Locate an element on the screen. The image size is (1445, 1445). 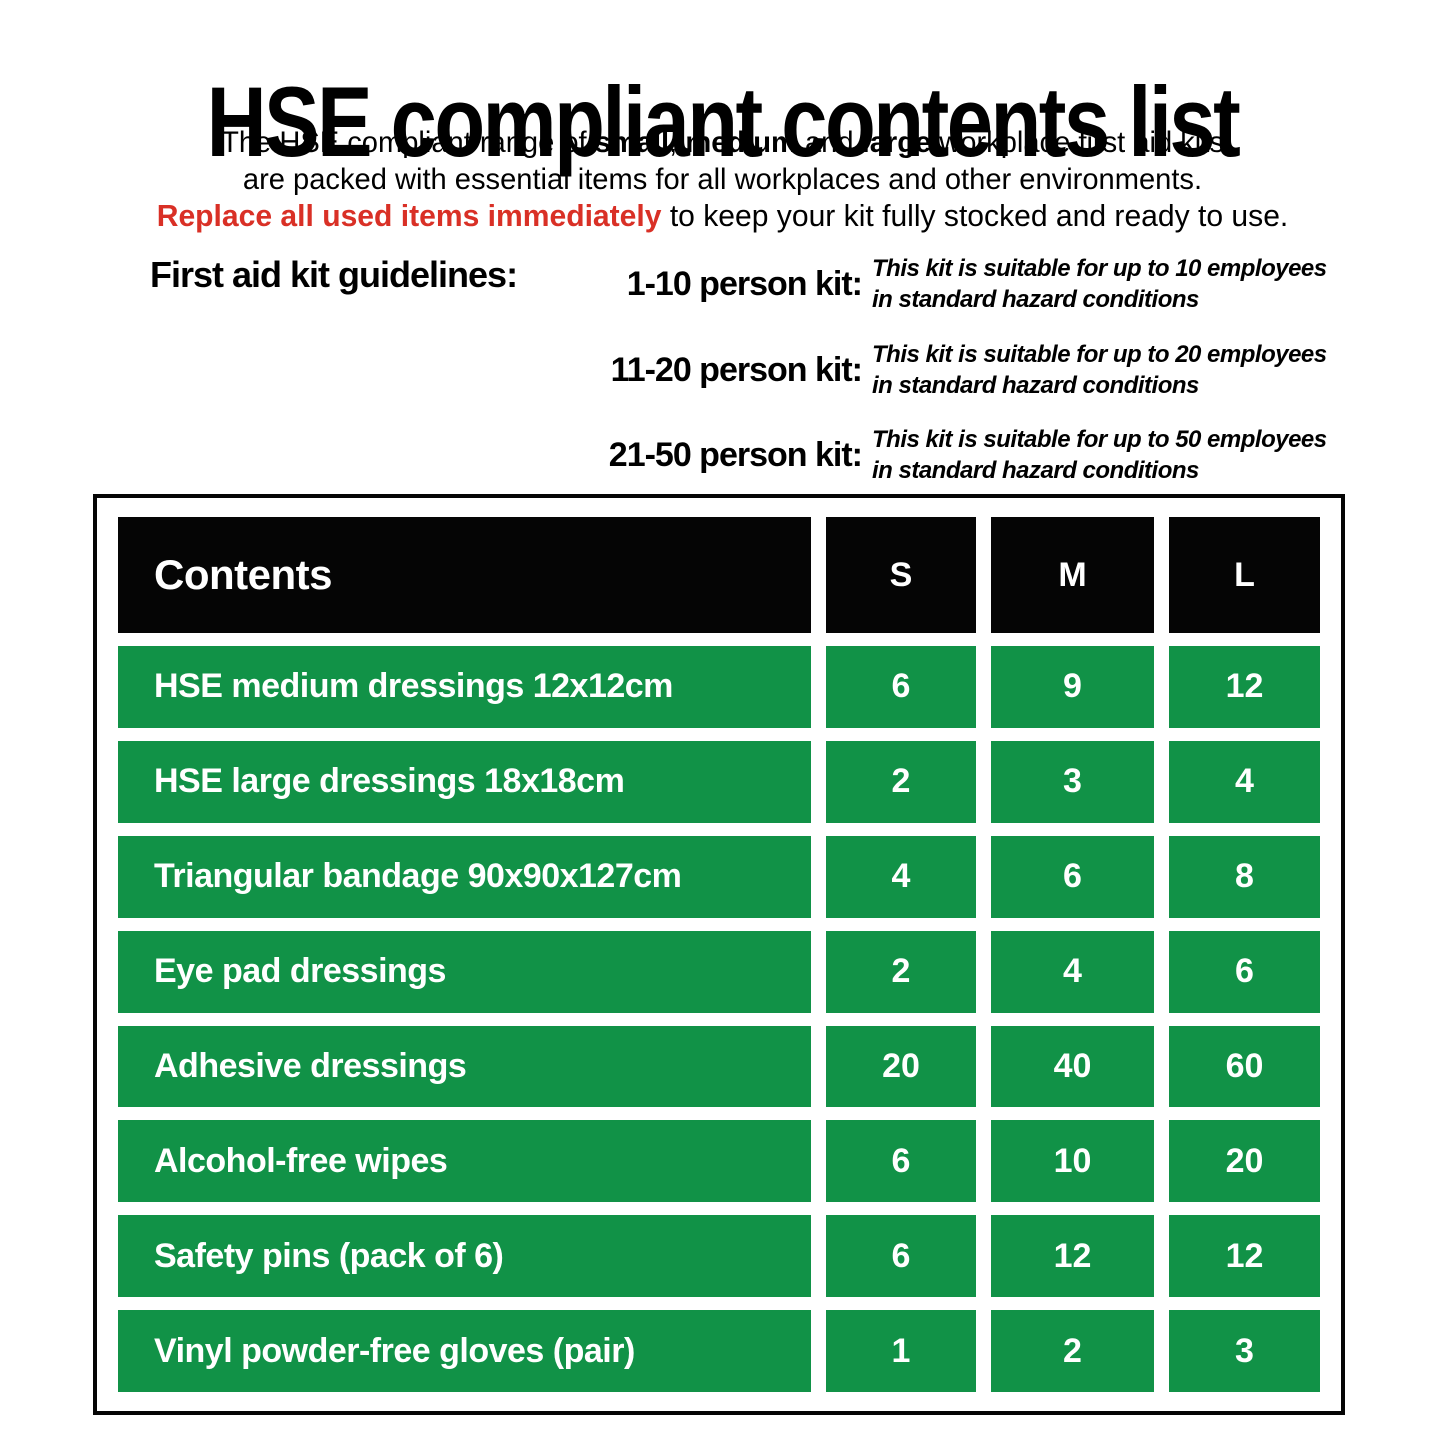
row-value-m: 3 is located at coordinates (1072, 781).